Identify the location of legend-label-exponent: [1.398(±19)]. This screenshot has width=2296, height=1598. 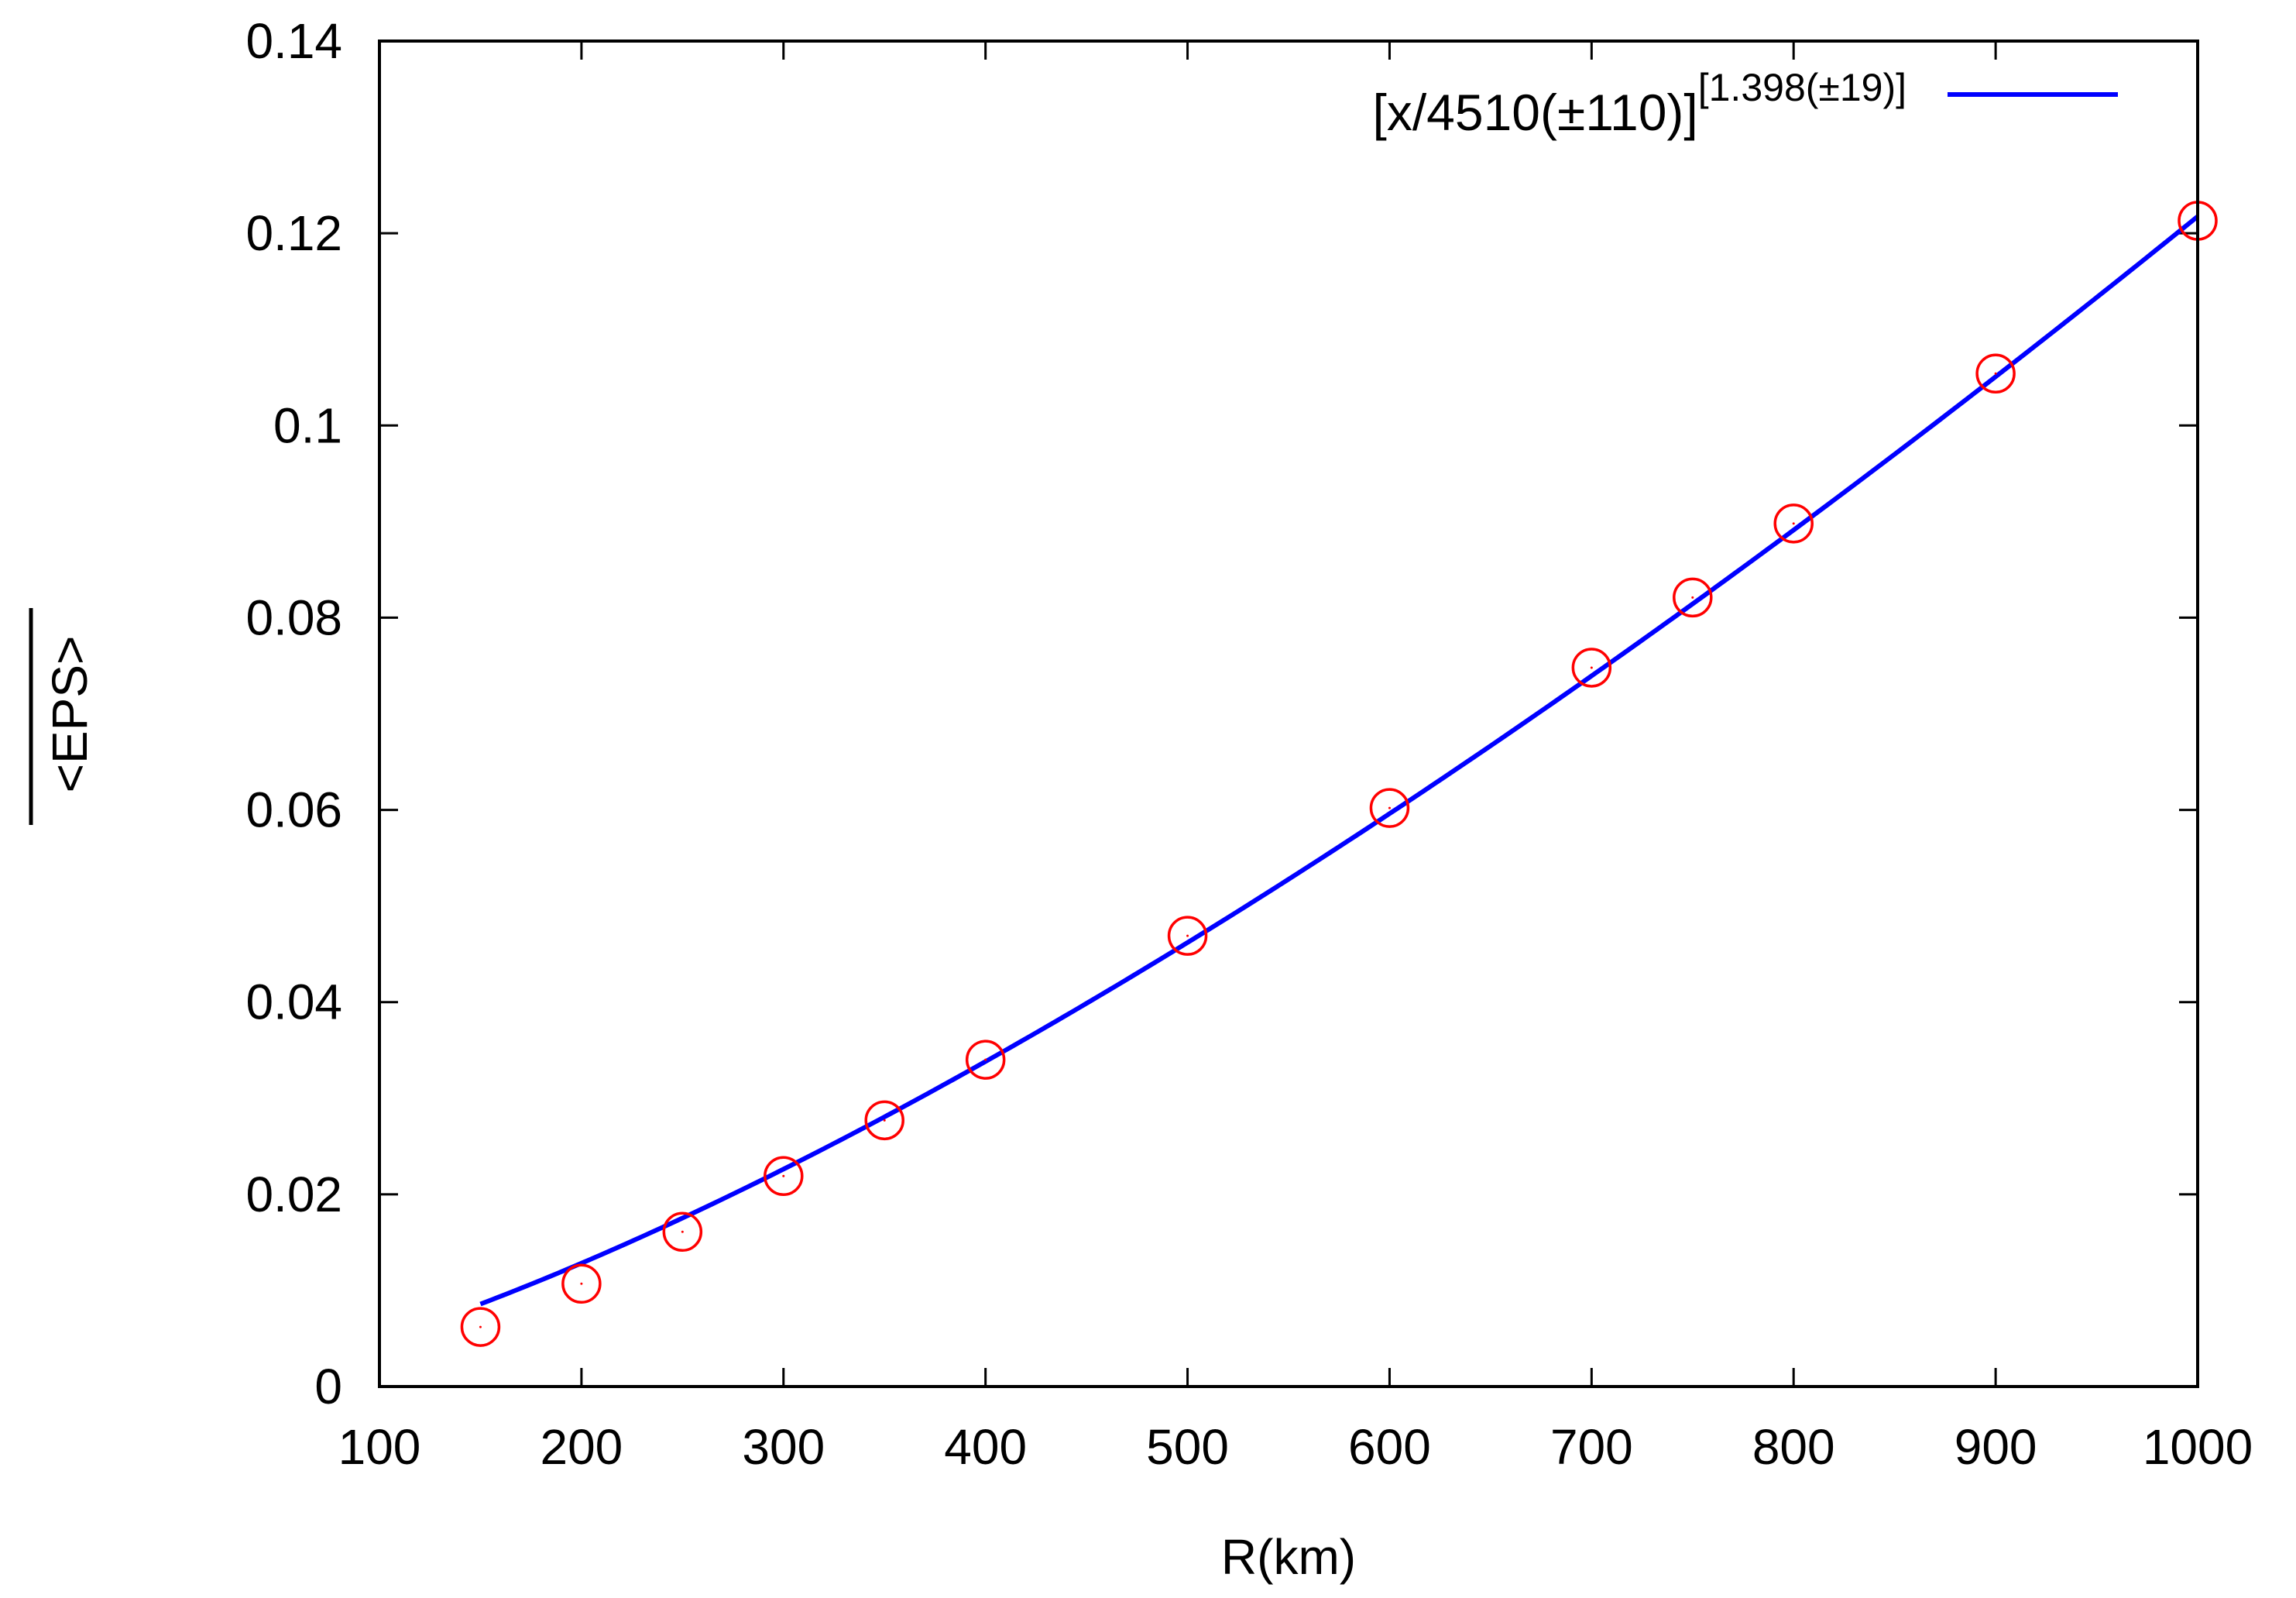
(1802, 88).